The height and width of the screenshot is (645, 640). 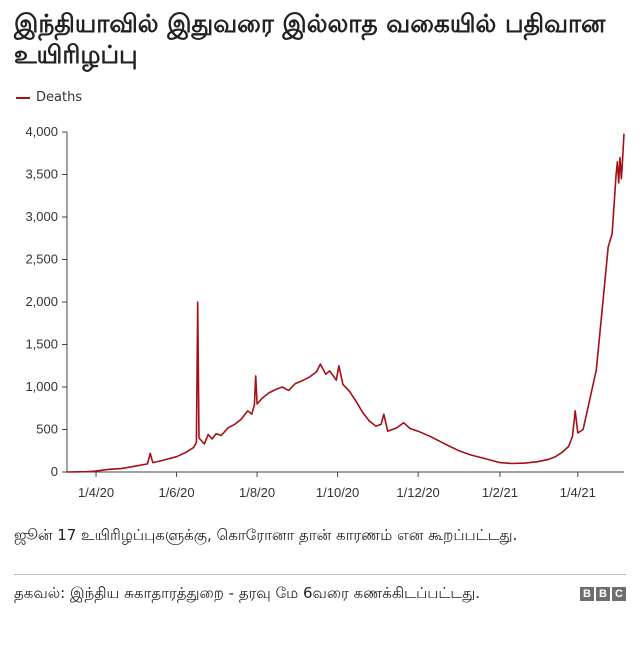 What do you see at coordinates (41, 301) in the screenshot?
I see `y-tick-label: 2,000` at bounding box center [41, 301].